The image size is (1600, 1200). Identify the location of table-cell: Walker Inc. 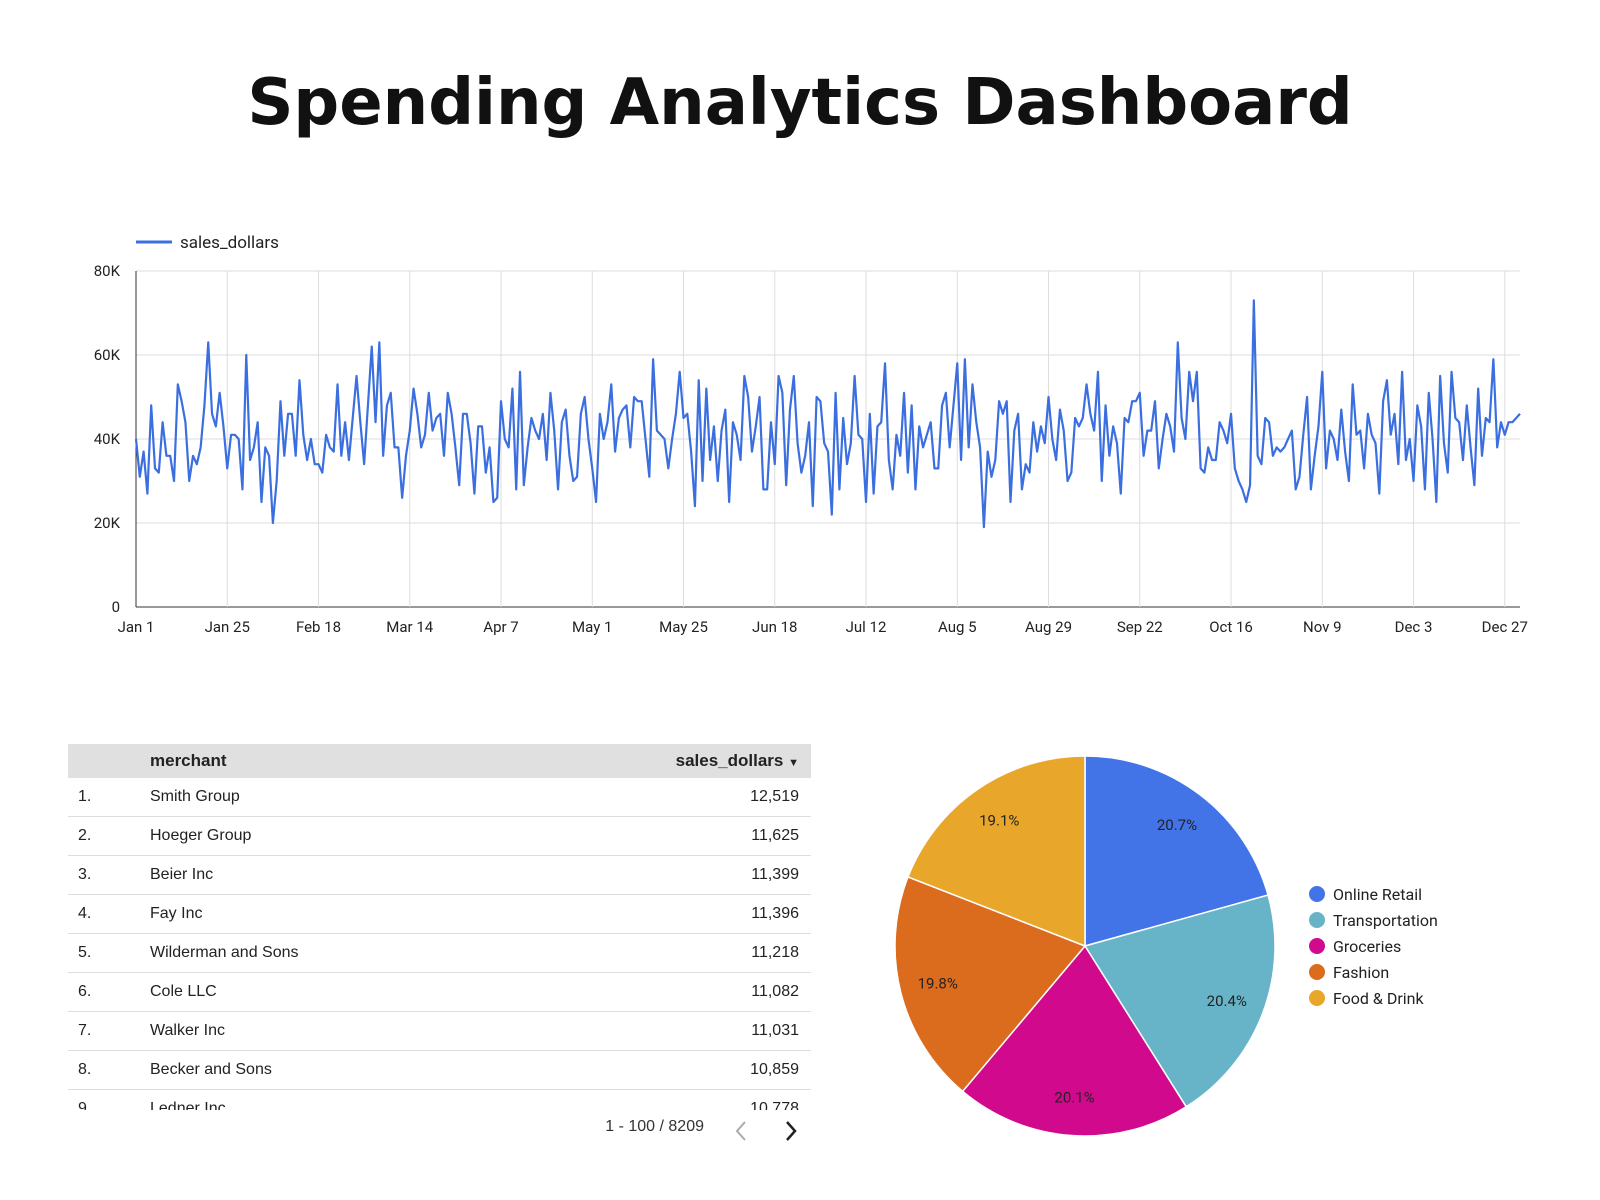
(187, 1030).